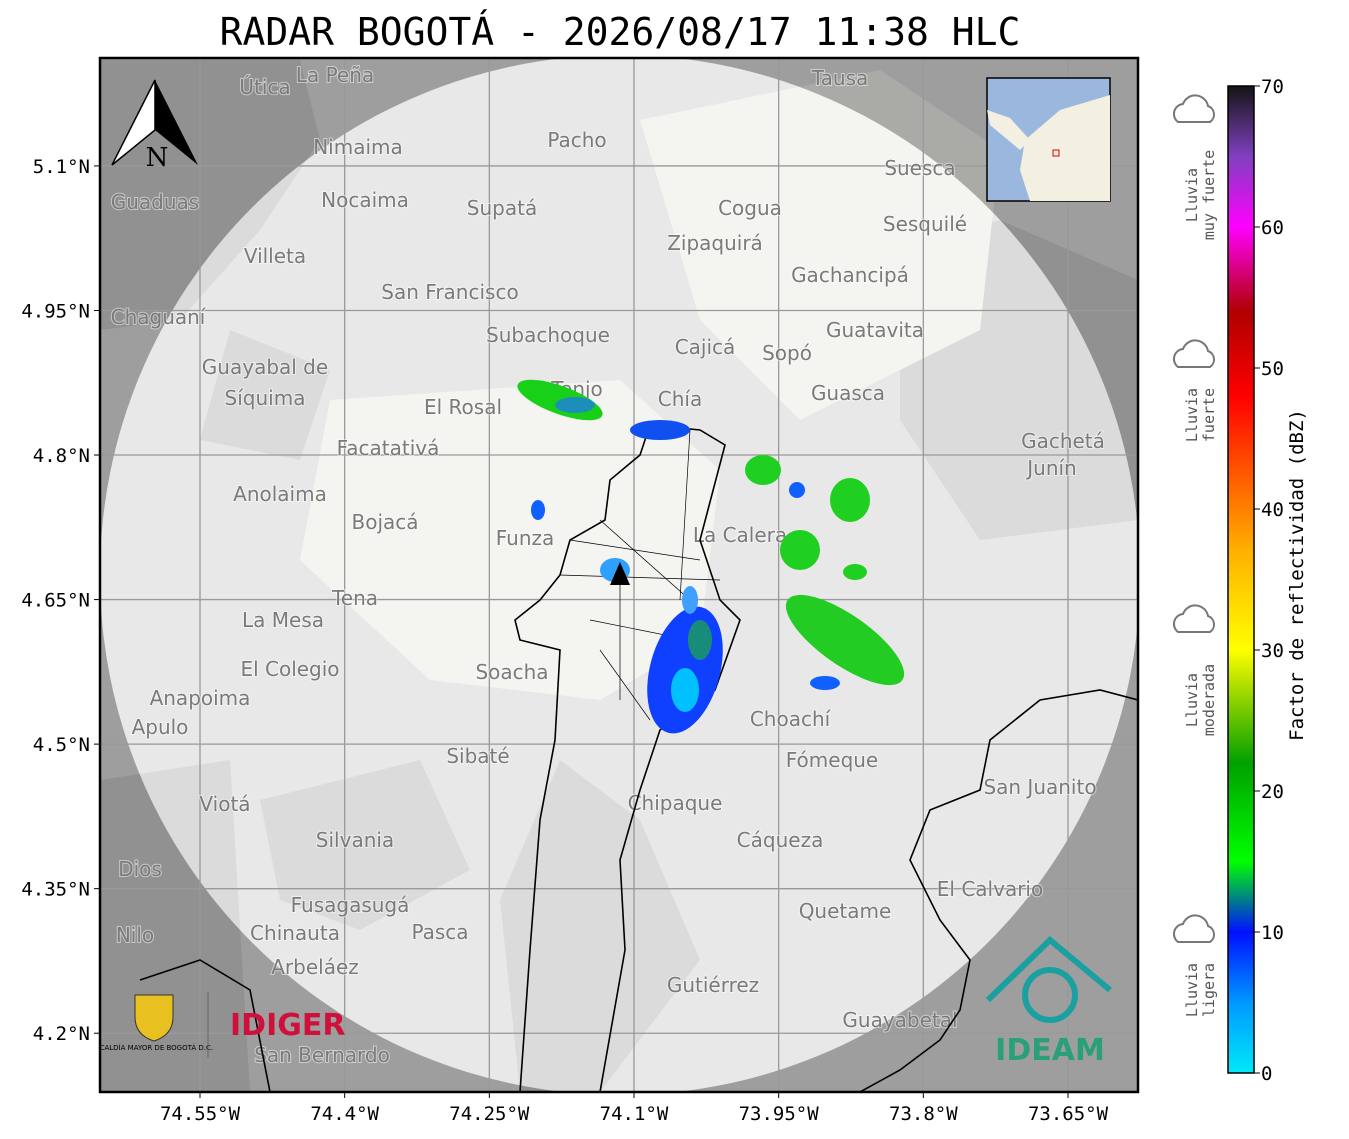 The width and height of the screenshot is (1349, 1139). What do you see at coordinates (1272, 651) in the screenshot?
I see `colorbar-tick-label: 30` at bounding box center [1272, 651].